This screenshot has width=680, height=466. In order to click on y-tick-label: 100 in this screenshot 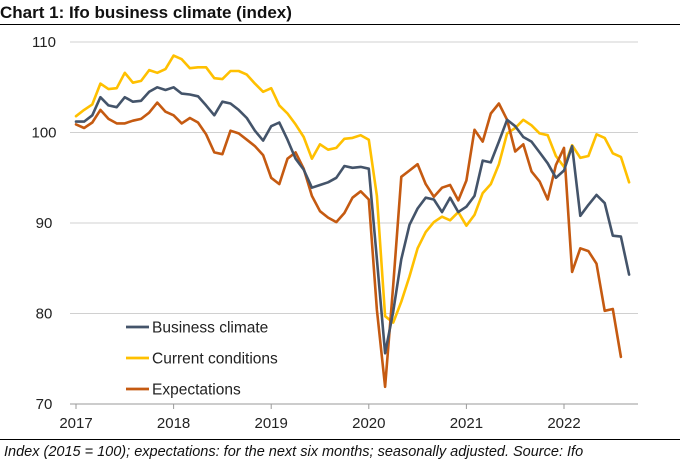, I will do `click(43, 133)`.